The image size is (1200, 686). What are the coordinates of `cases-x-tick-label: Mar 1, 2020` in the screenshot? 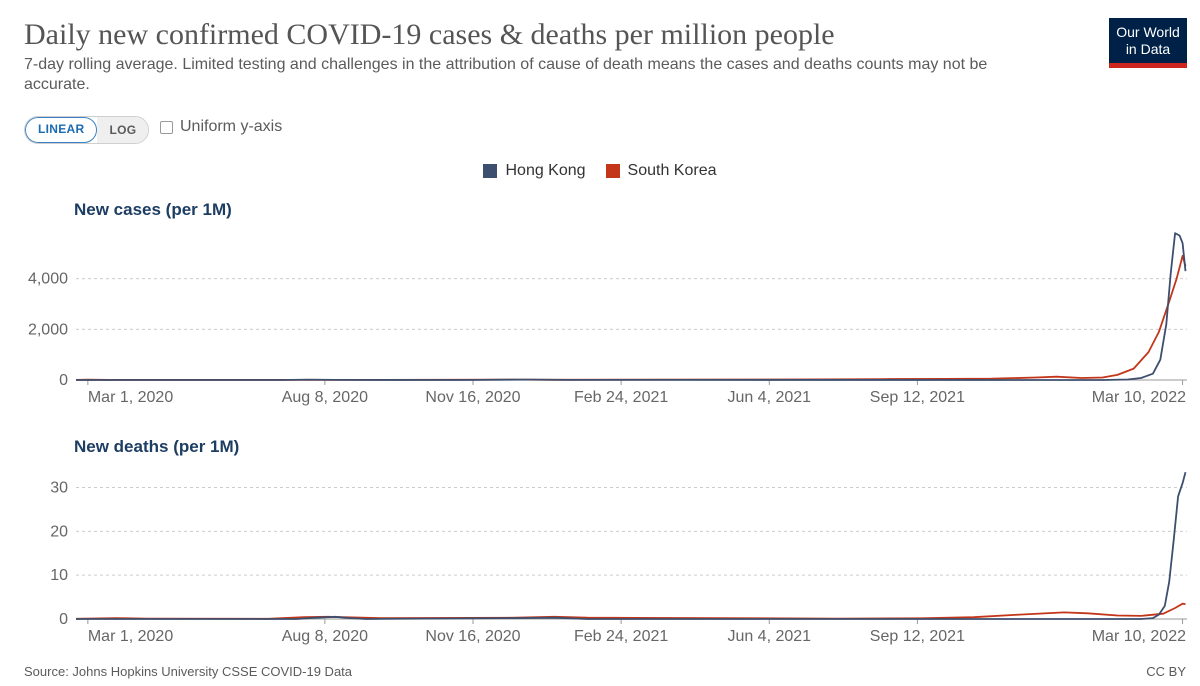 It's located at (130, 397).